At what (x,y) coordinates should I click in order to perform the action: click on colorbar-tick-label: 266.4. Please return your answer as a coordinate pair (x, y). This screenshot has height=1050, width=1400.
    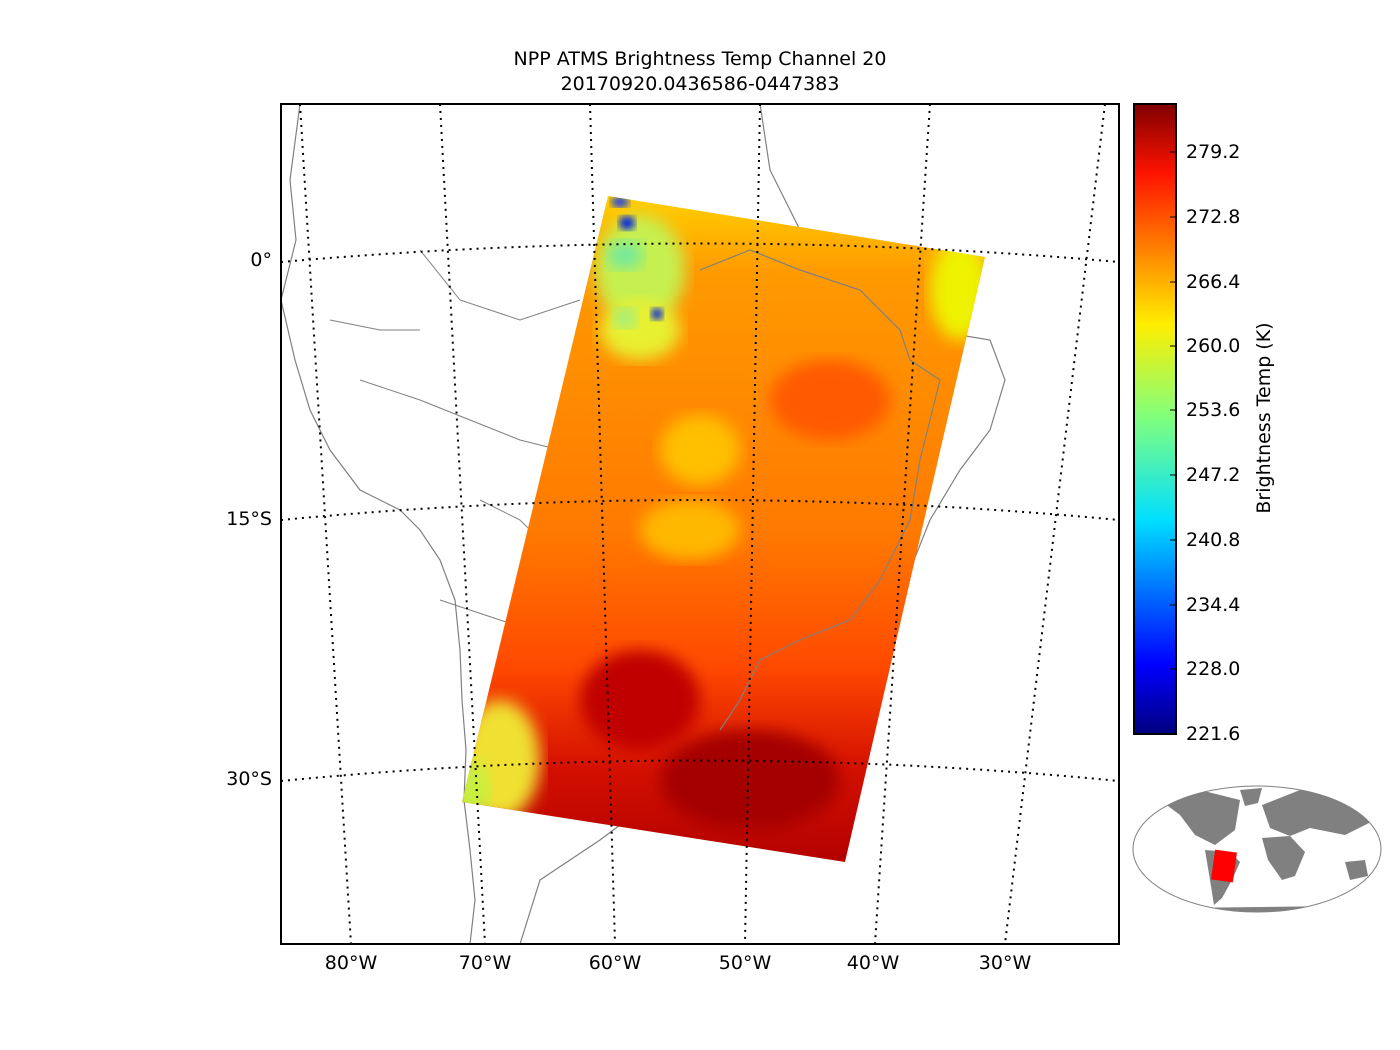
    Looking at the image, I should click on (1213, 282).